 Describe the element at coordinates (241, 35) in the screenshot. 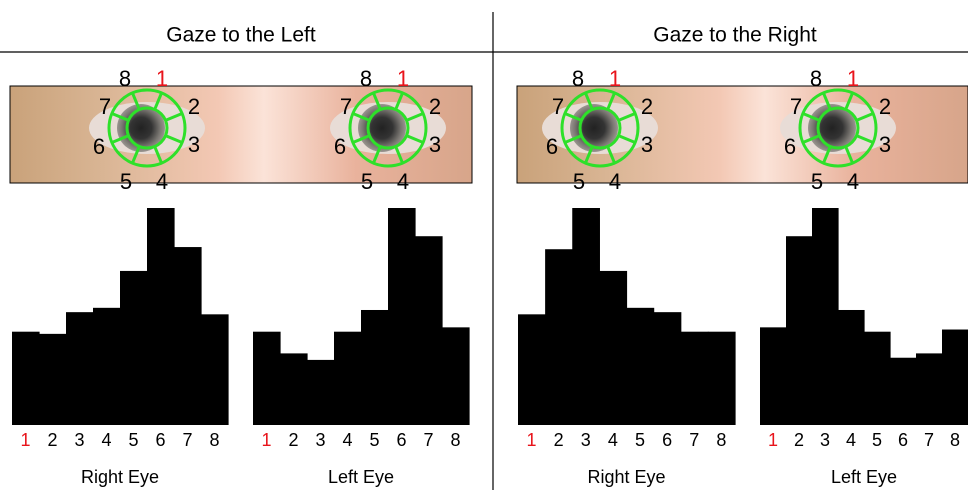

I see `panel-title: Gaze to the Left` at that location.